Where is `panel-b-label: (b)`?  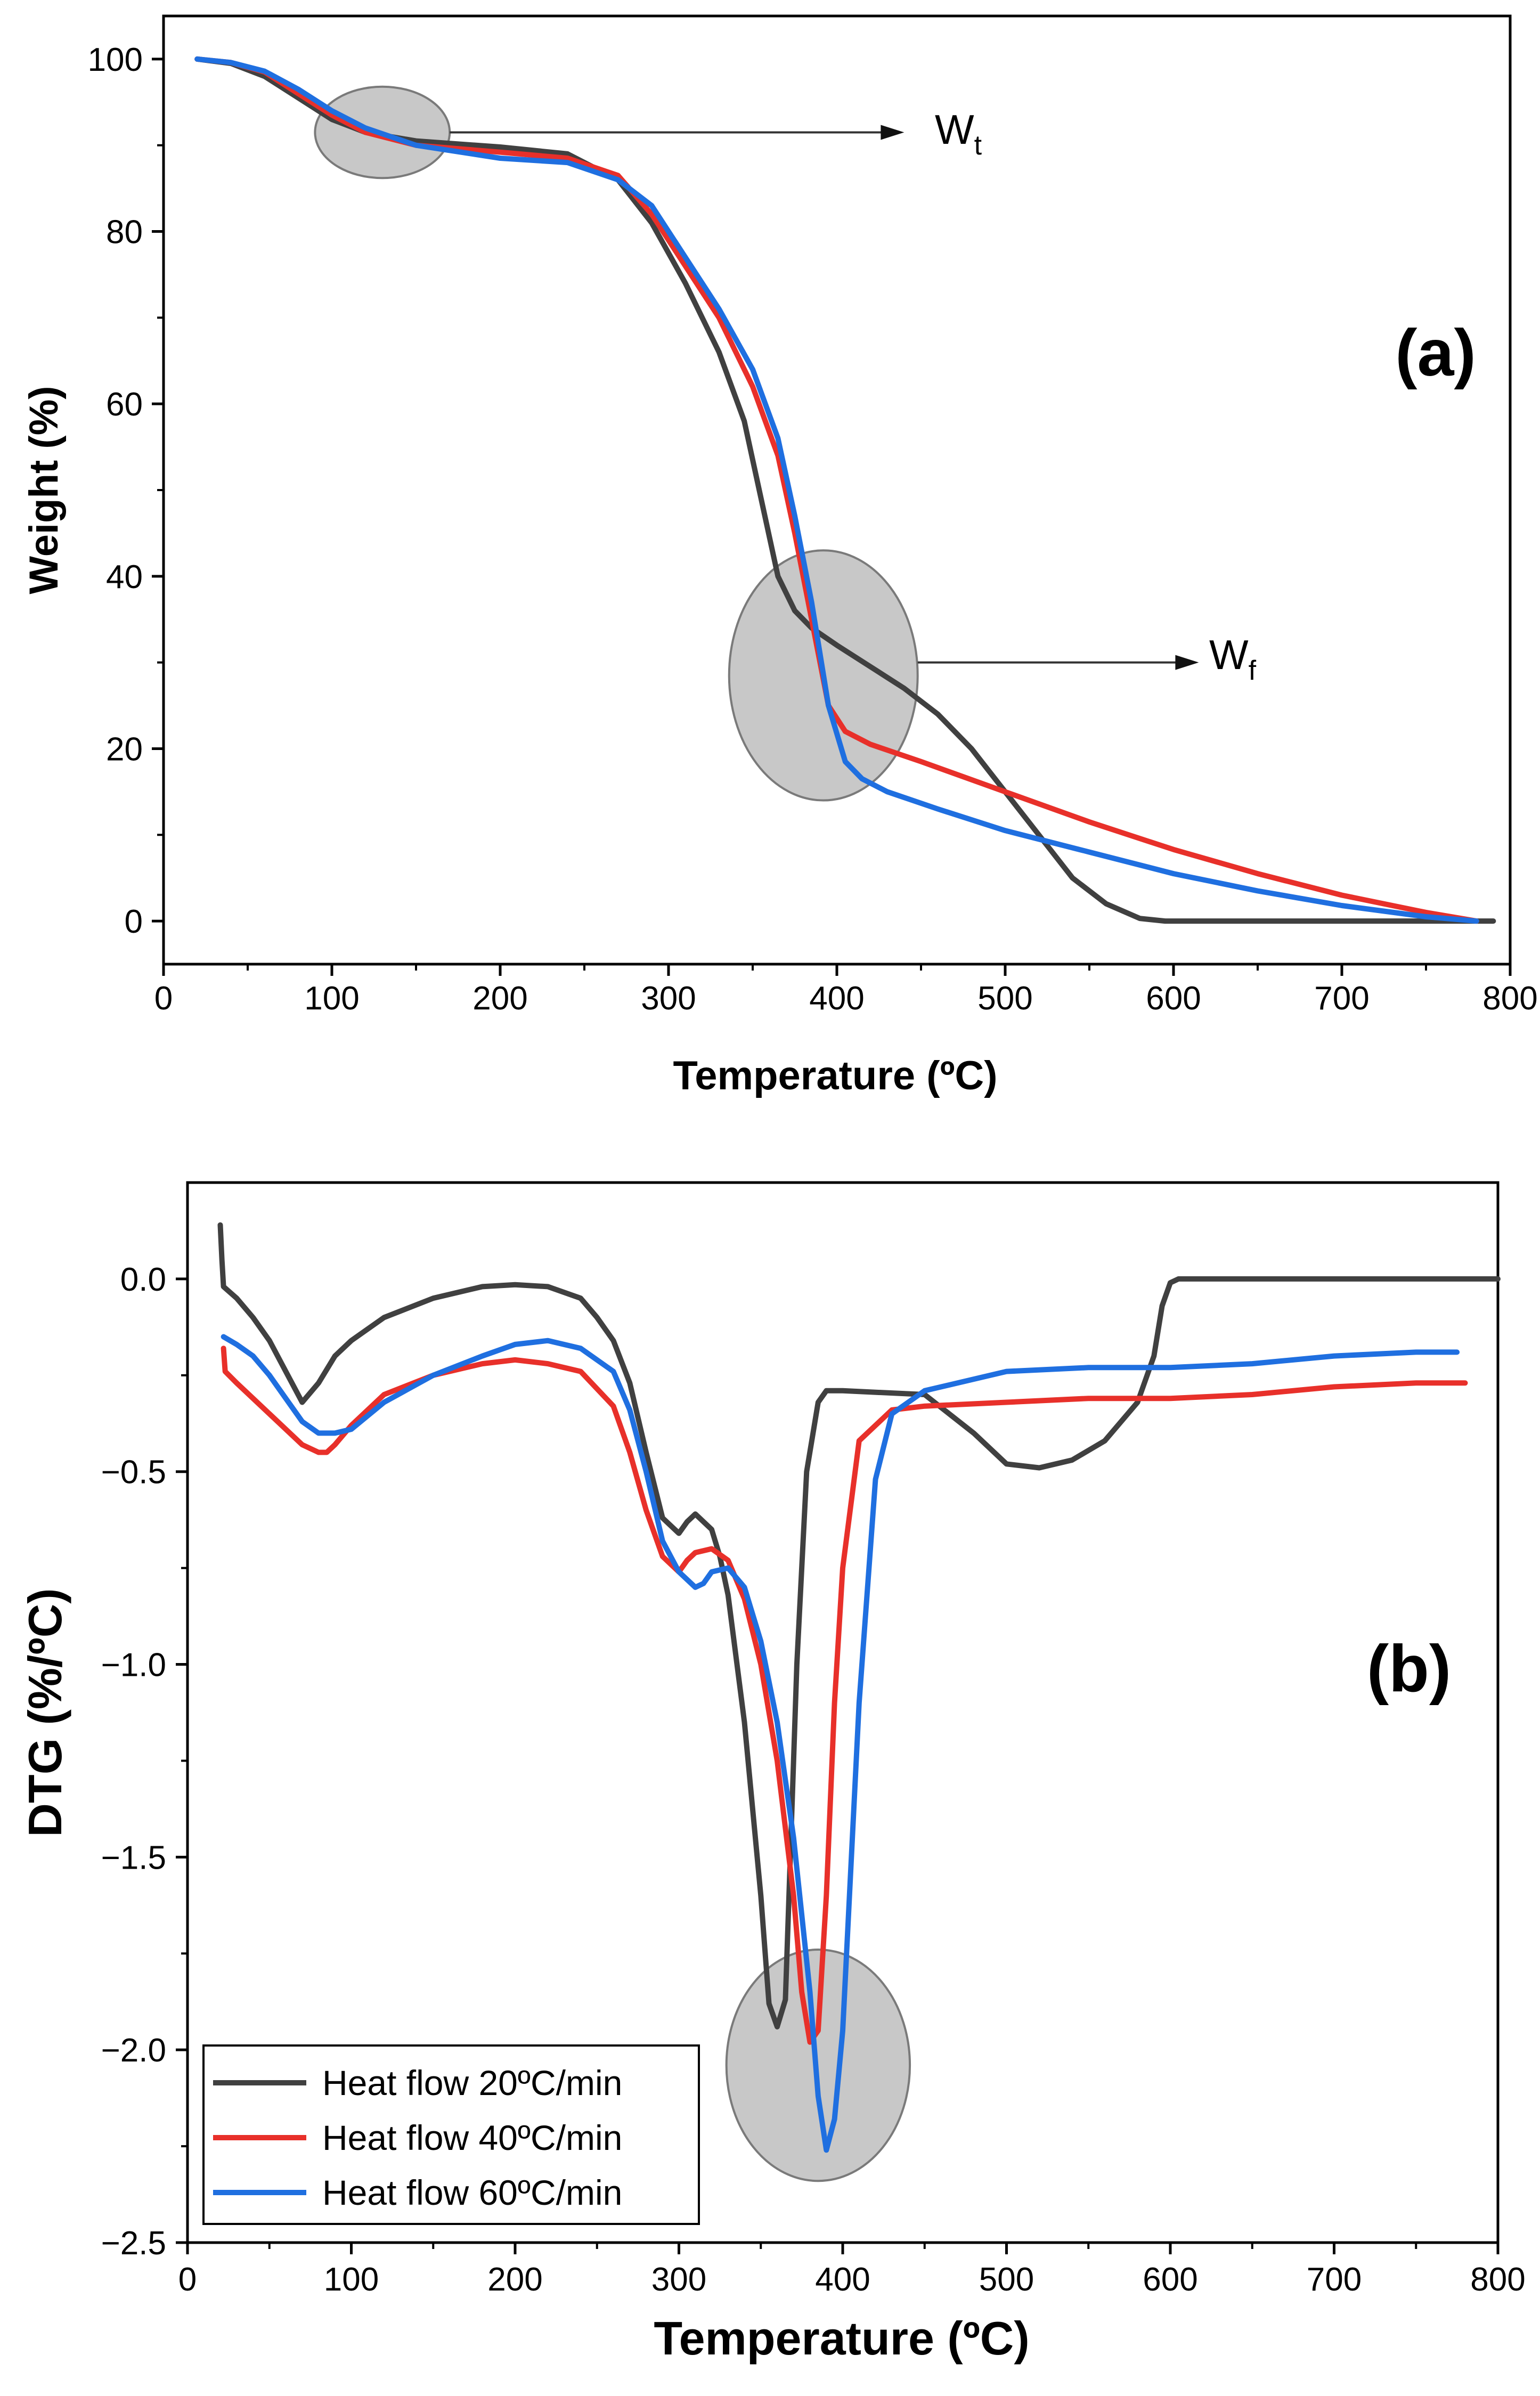
panel-b-label: (b) is located at coordinates (1409, 1669).